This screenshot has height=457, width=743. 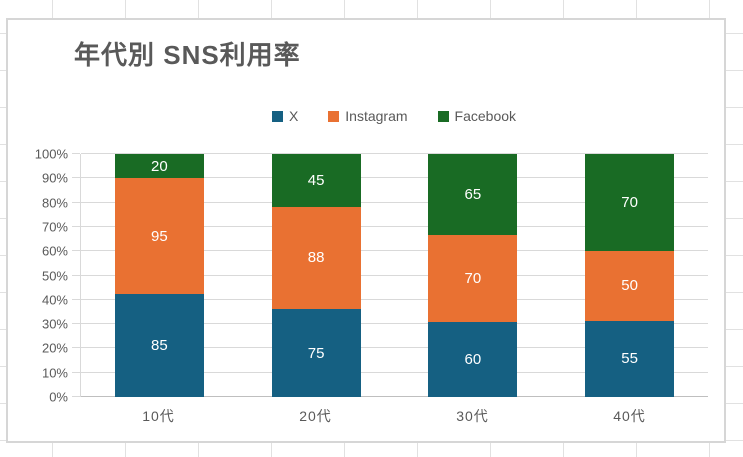 I want to click on bar-slot: 55 50 70, so click(x=629, y=275).